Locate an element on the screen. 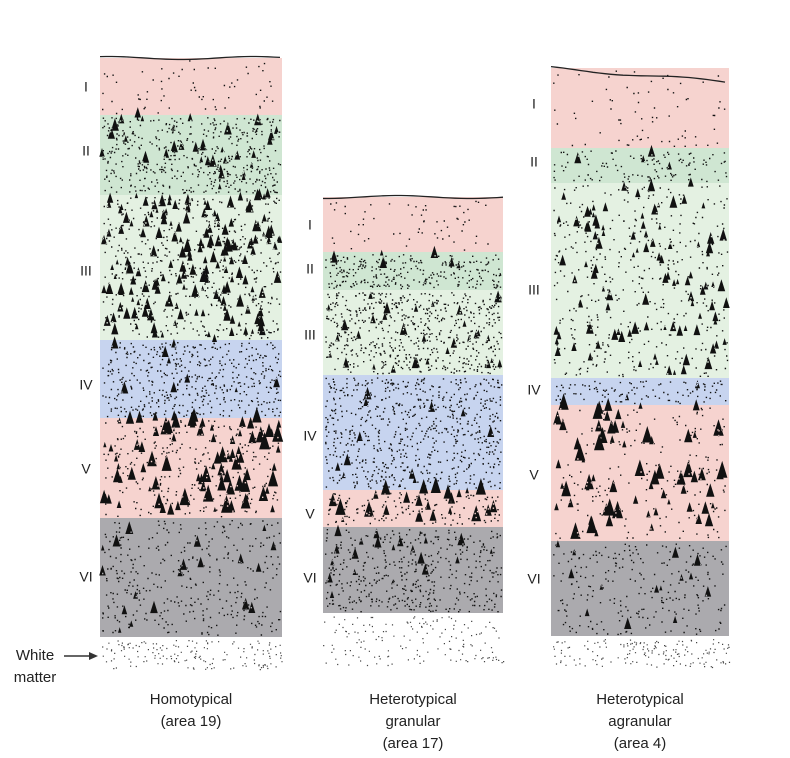 The width and height of the screenshot is (790, 758). white-matter-text: White is located at coordinates (35, 655).